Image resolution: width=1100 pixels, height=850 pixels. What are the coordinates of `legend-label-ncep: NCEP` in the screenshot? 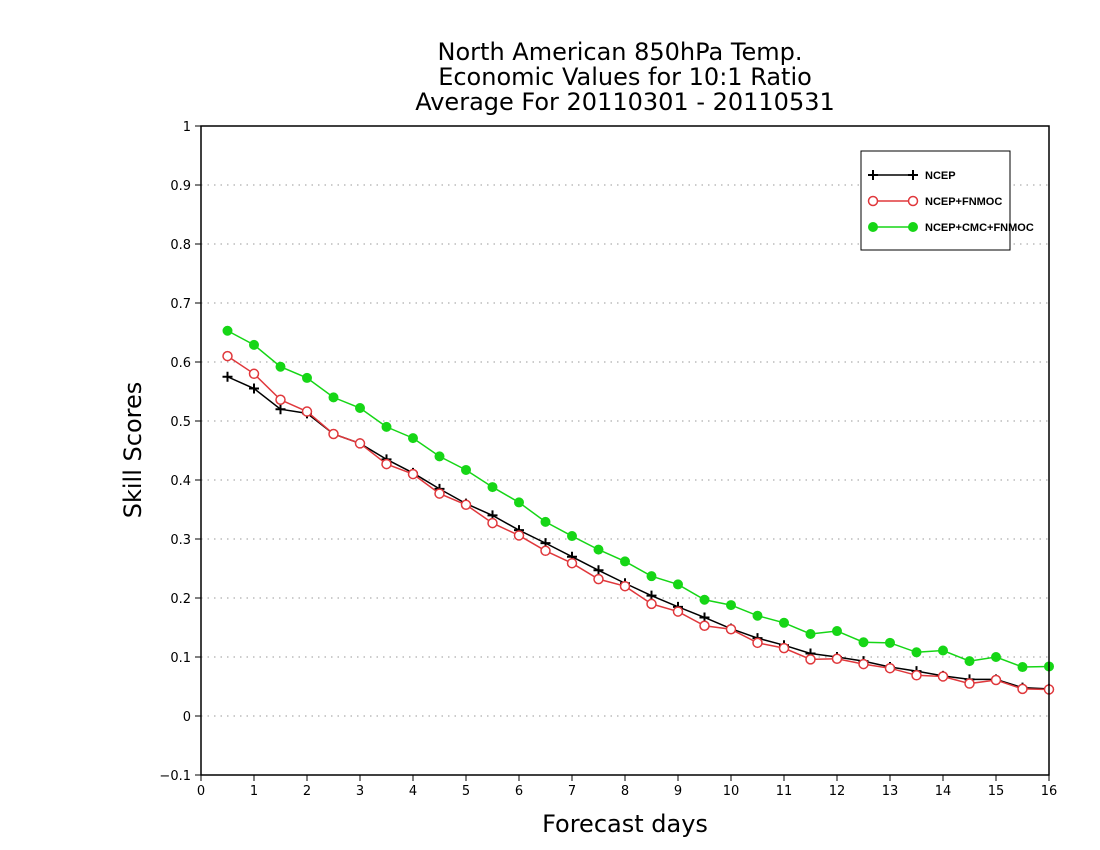 It's located at (940, 176).